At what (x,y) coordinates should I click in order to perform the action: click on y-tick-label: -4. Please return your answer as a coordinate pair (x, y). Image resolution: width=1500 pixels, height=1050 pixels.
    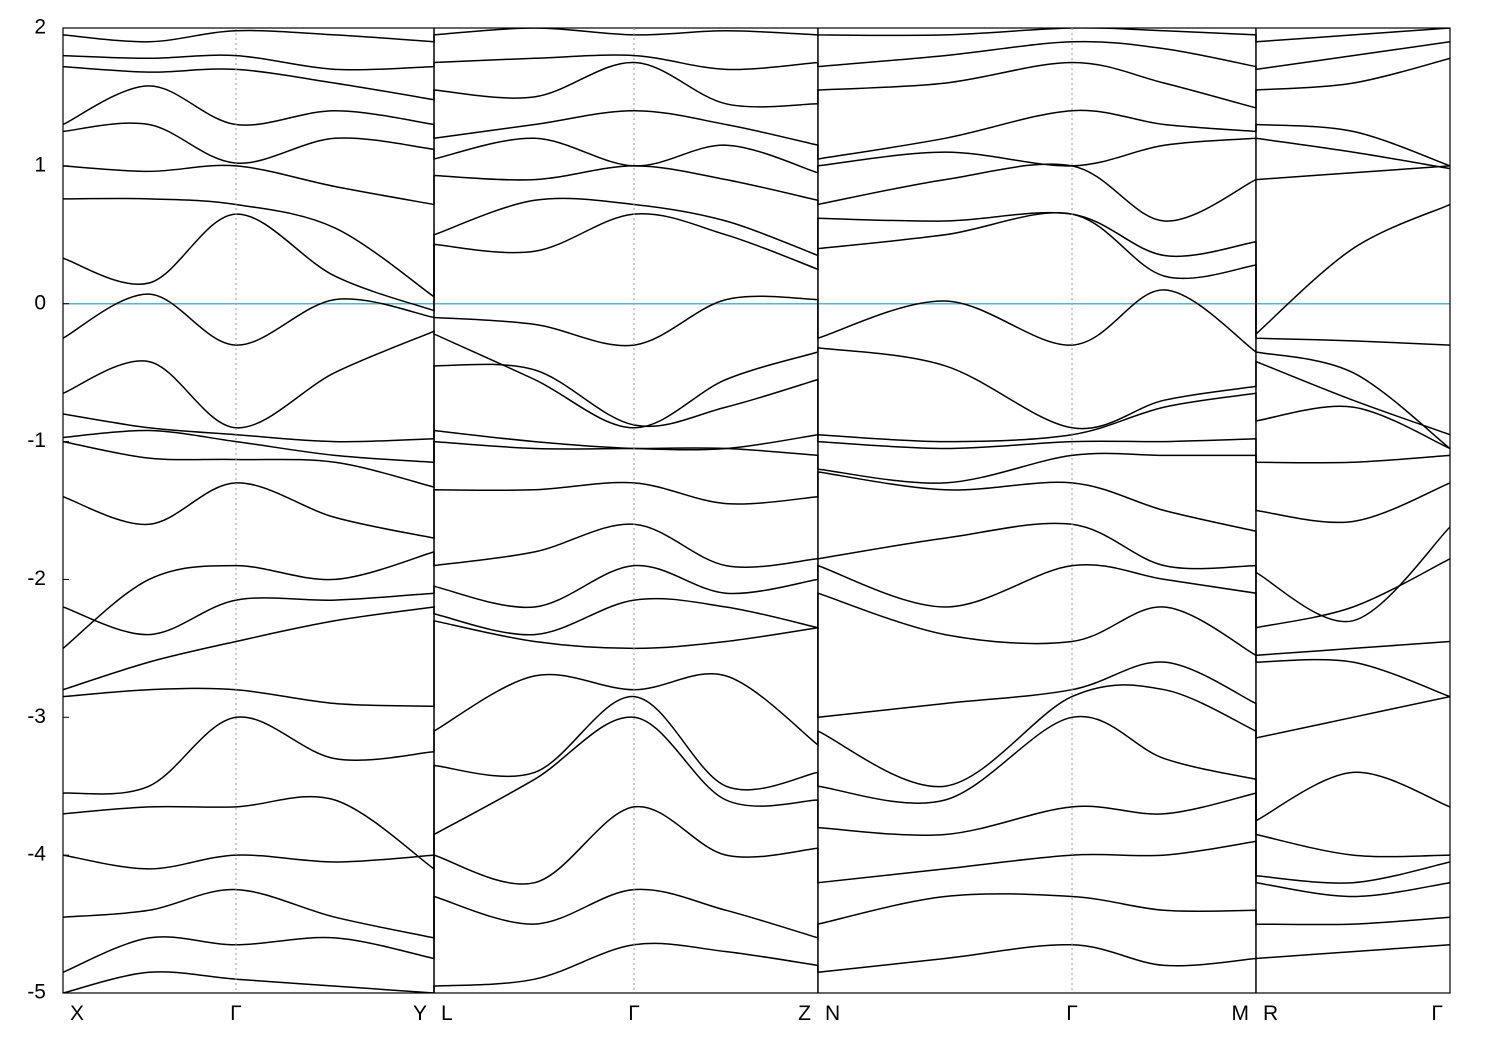
    Looking at the image, I should click on (36, 854).